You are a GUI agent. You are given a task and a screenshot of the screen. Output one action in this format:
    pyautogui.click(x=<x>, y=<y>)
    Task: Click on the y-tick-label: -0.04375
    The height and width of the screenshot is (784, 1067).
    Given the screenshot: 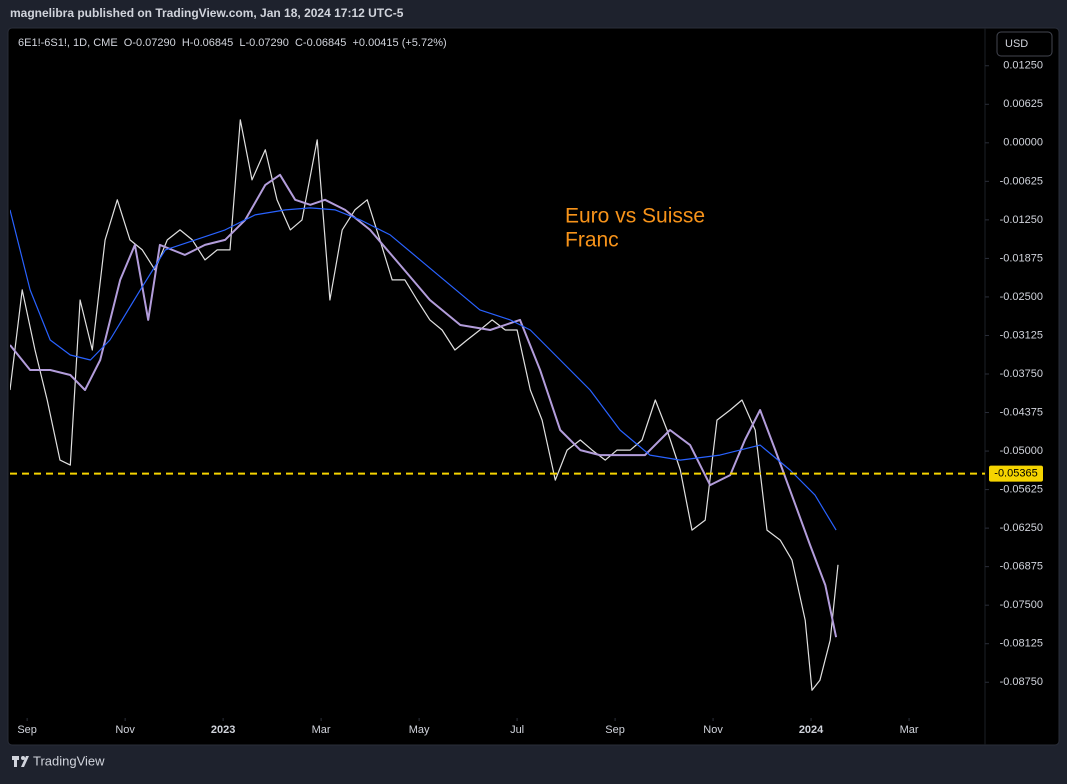 What is the action you would take?
    pyautogui.click(x=1021, y=412)
    